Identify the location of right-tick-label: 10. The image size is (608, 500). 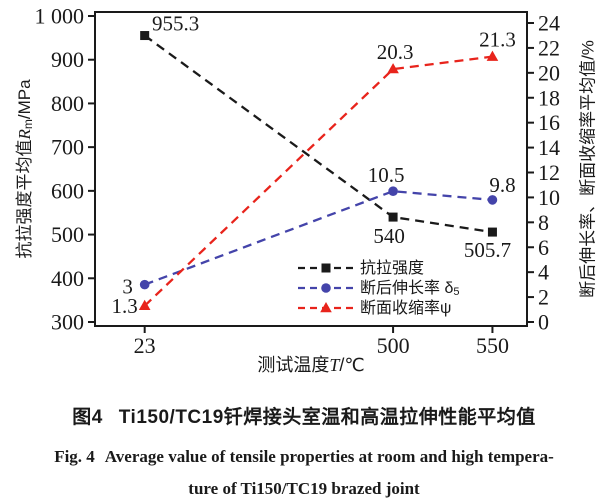
(549, 197).